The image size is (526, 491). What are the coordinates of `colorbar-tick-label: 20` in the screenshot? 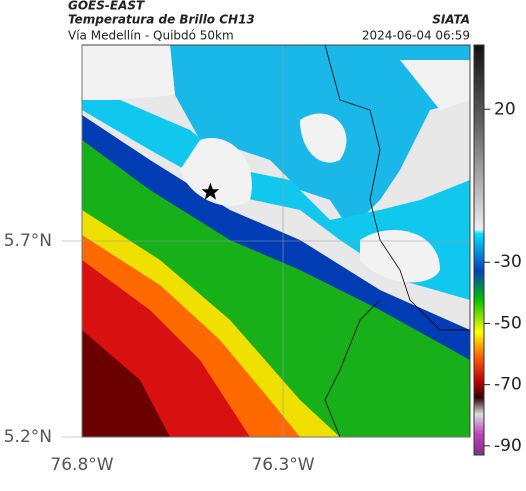 It's located at (505, 109).